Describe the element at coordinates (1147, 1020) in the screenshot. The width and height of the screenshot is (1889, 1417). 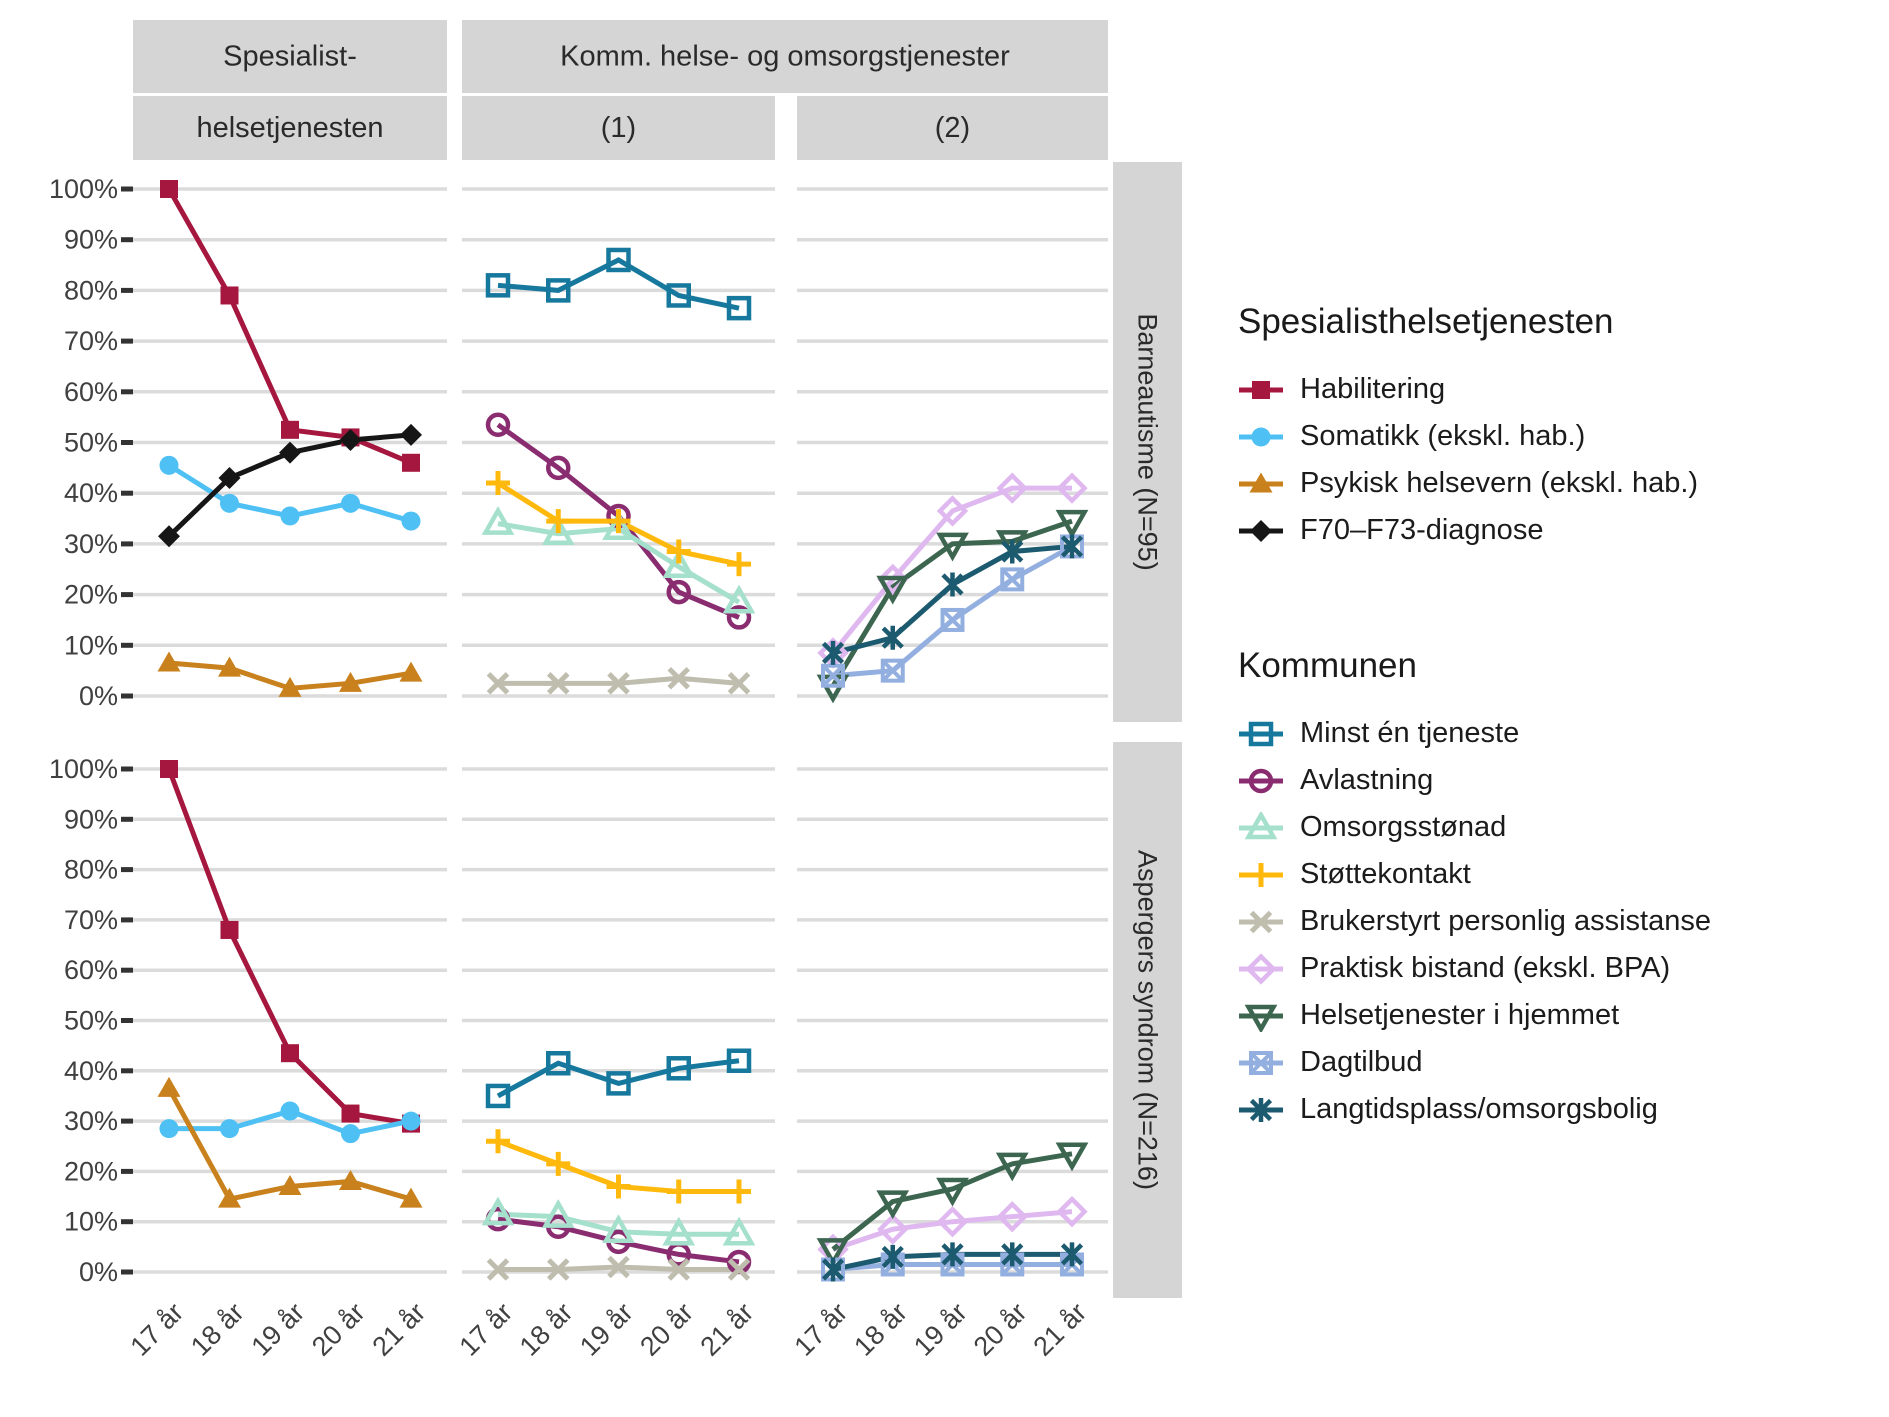
I see `facet-strip-row-aspergers` at that location.